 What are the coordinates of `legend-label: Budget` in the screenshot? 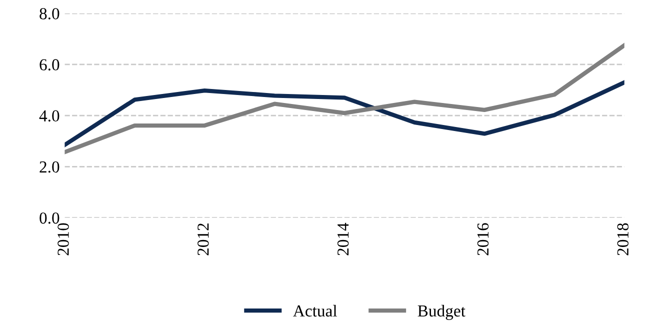 It's located at (442, 312).